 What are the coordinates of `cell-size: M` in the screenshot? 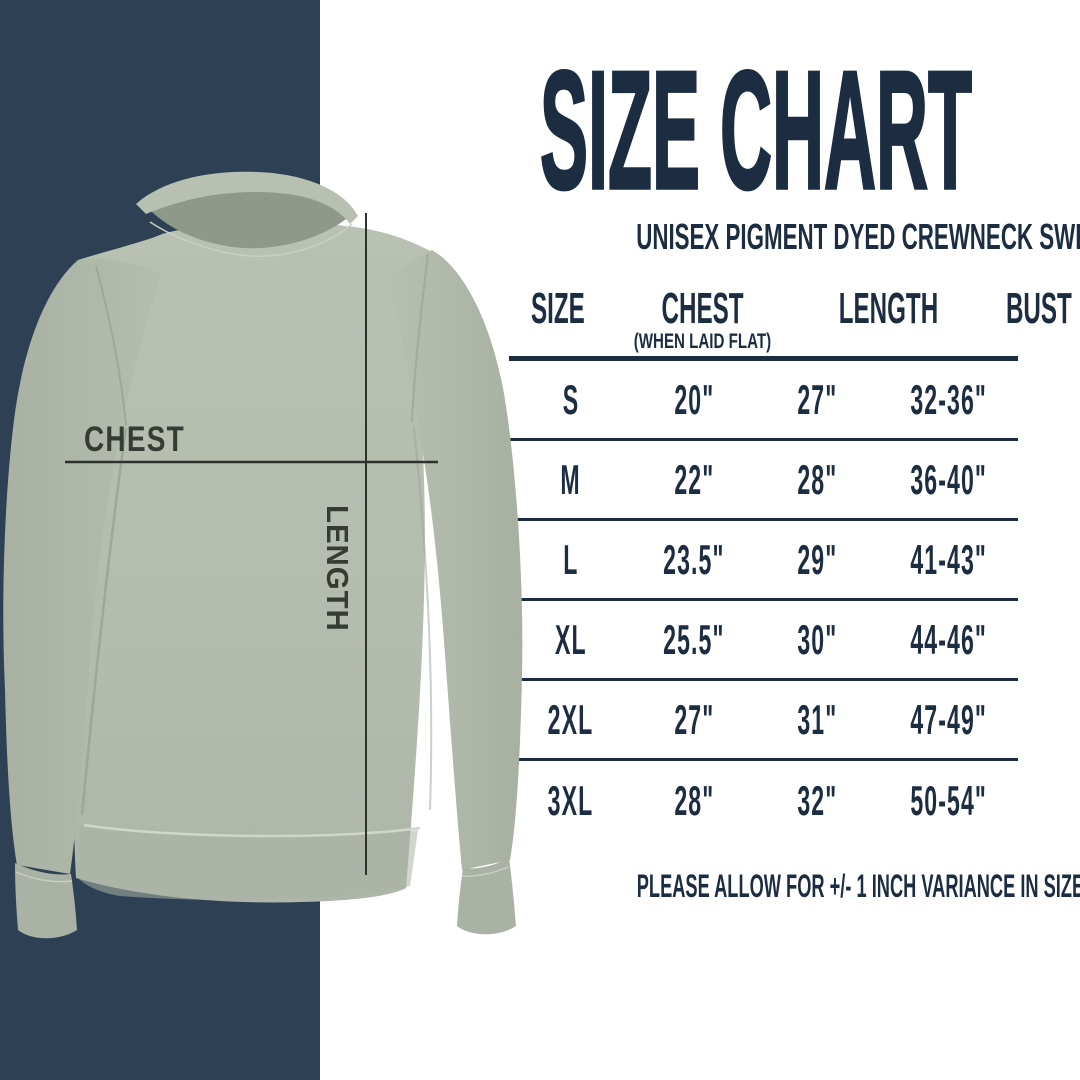 It's located at (570, 479).